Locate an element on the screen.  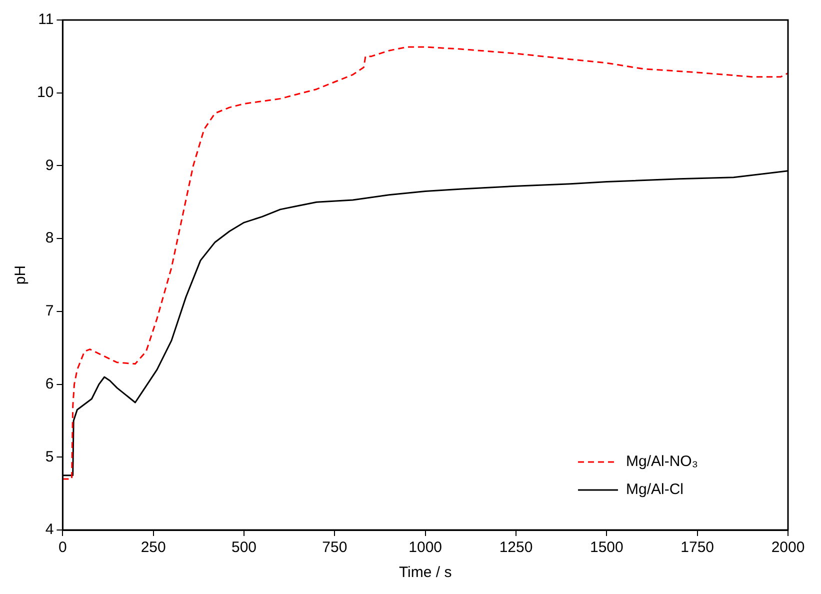
y-tick-label: 8 is located at coordinates (49, 238).